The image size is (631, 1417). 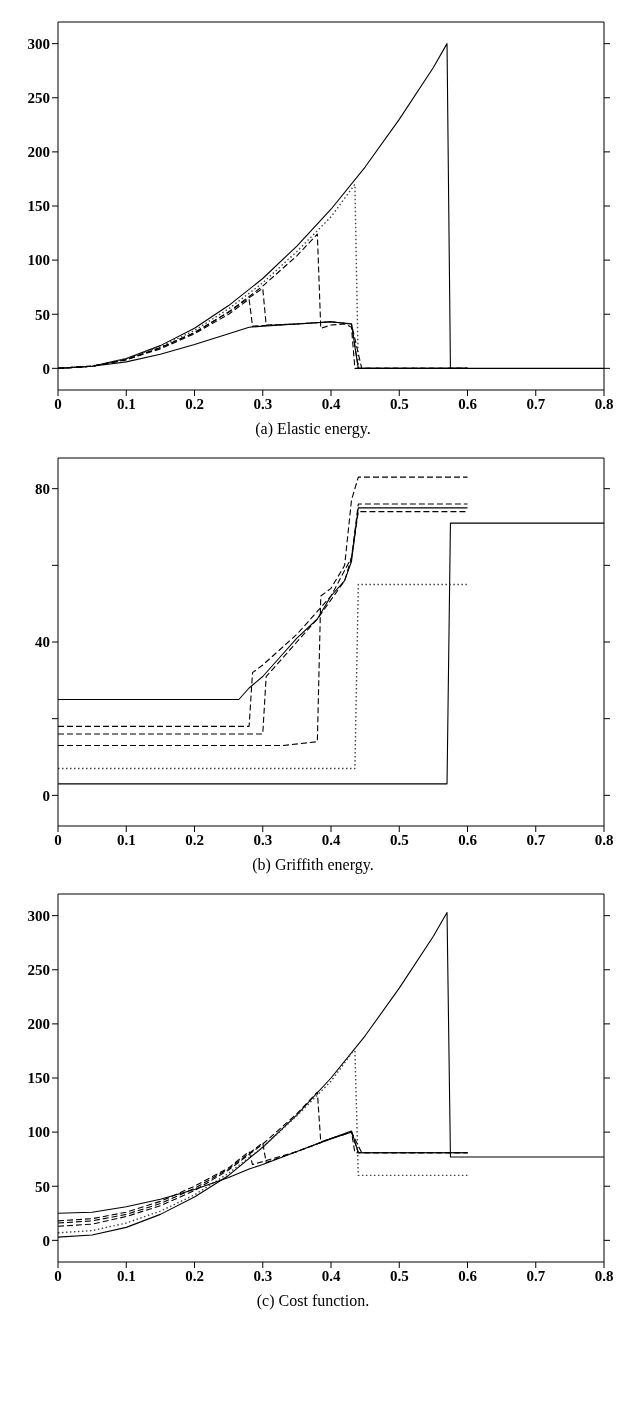 What do you see at coordinates (42, 642) in the screenshot?
I see `y-tick-label: 40` at bounding box center [42, 642].